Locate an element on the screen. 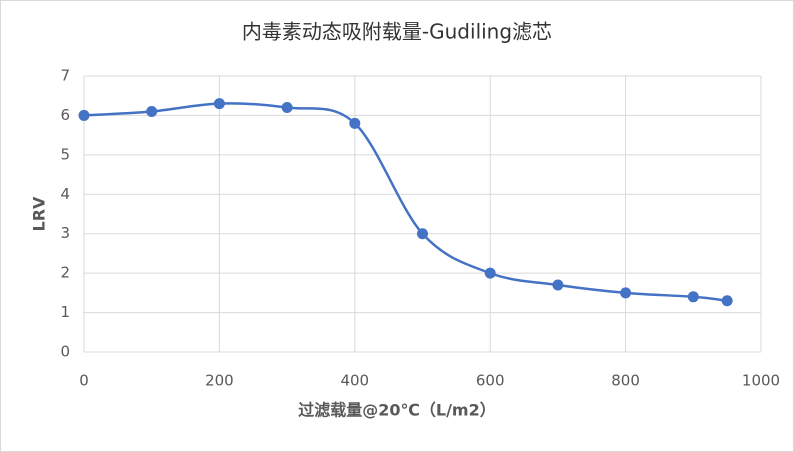 Image resolution: width=794 pixels, height=452 pixels. x-tick-label: 1000 is located at coordinates (761, 381).